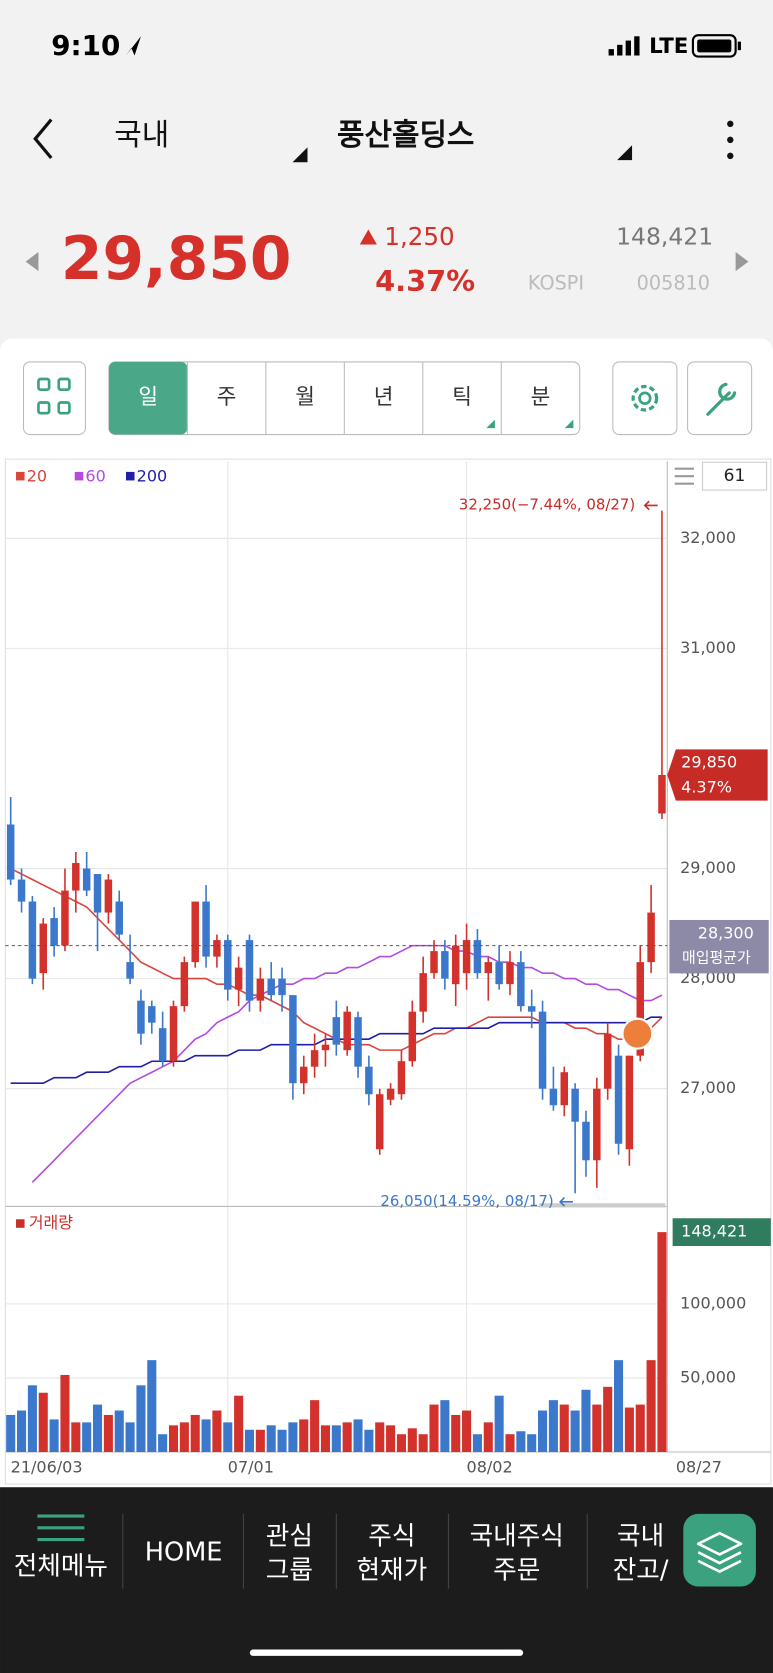 The width and height of the screenshot is (773, 1673). I want to click on last-price-tag, so click(717, 775).